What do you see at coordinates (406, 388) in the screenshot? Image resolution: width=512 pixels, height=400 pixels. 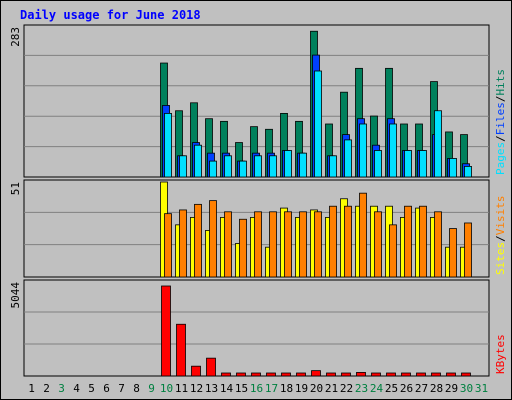 I see `x-tick-label: 26` at bounding box center [406, 388].